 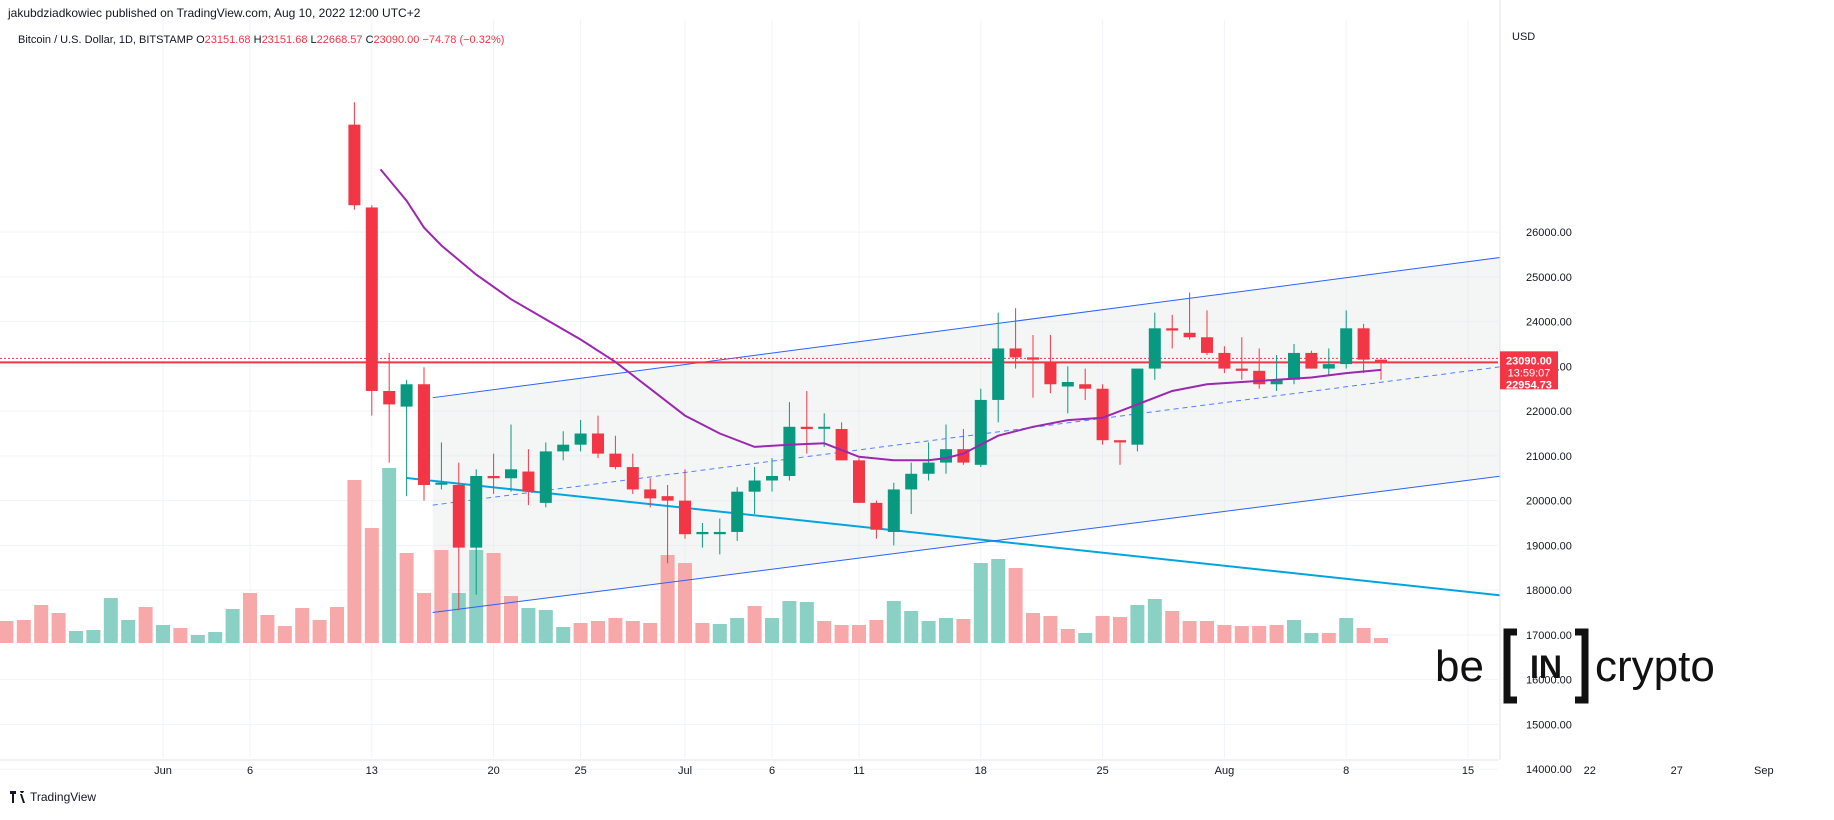 I want to click on x-tick-label: 6, so click(x=250, y=771).